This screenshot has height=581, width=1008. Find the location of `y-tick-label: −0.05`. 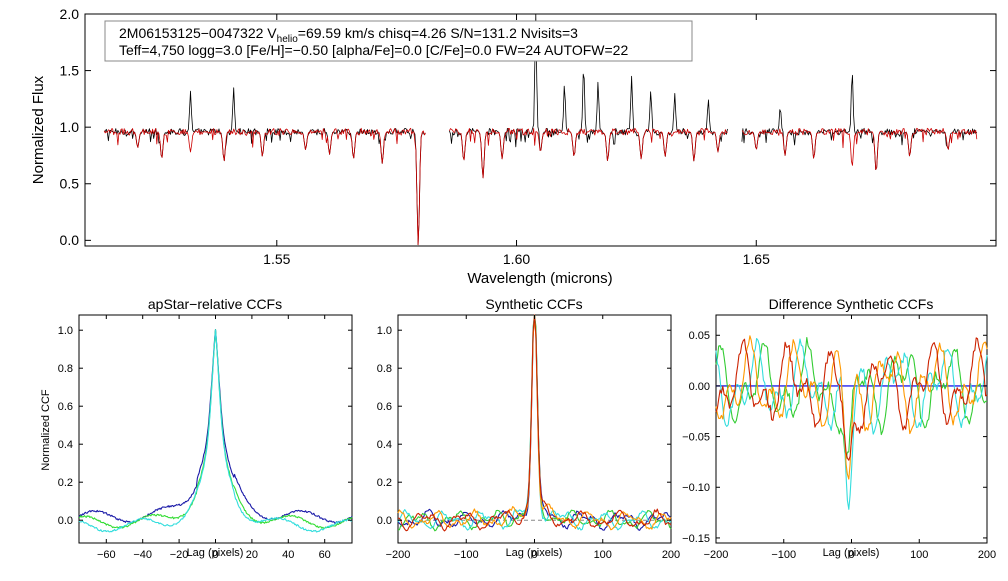

y-tick-label: −0.05 is located at coordinates (696, 437).